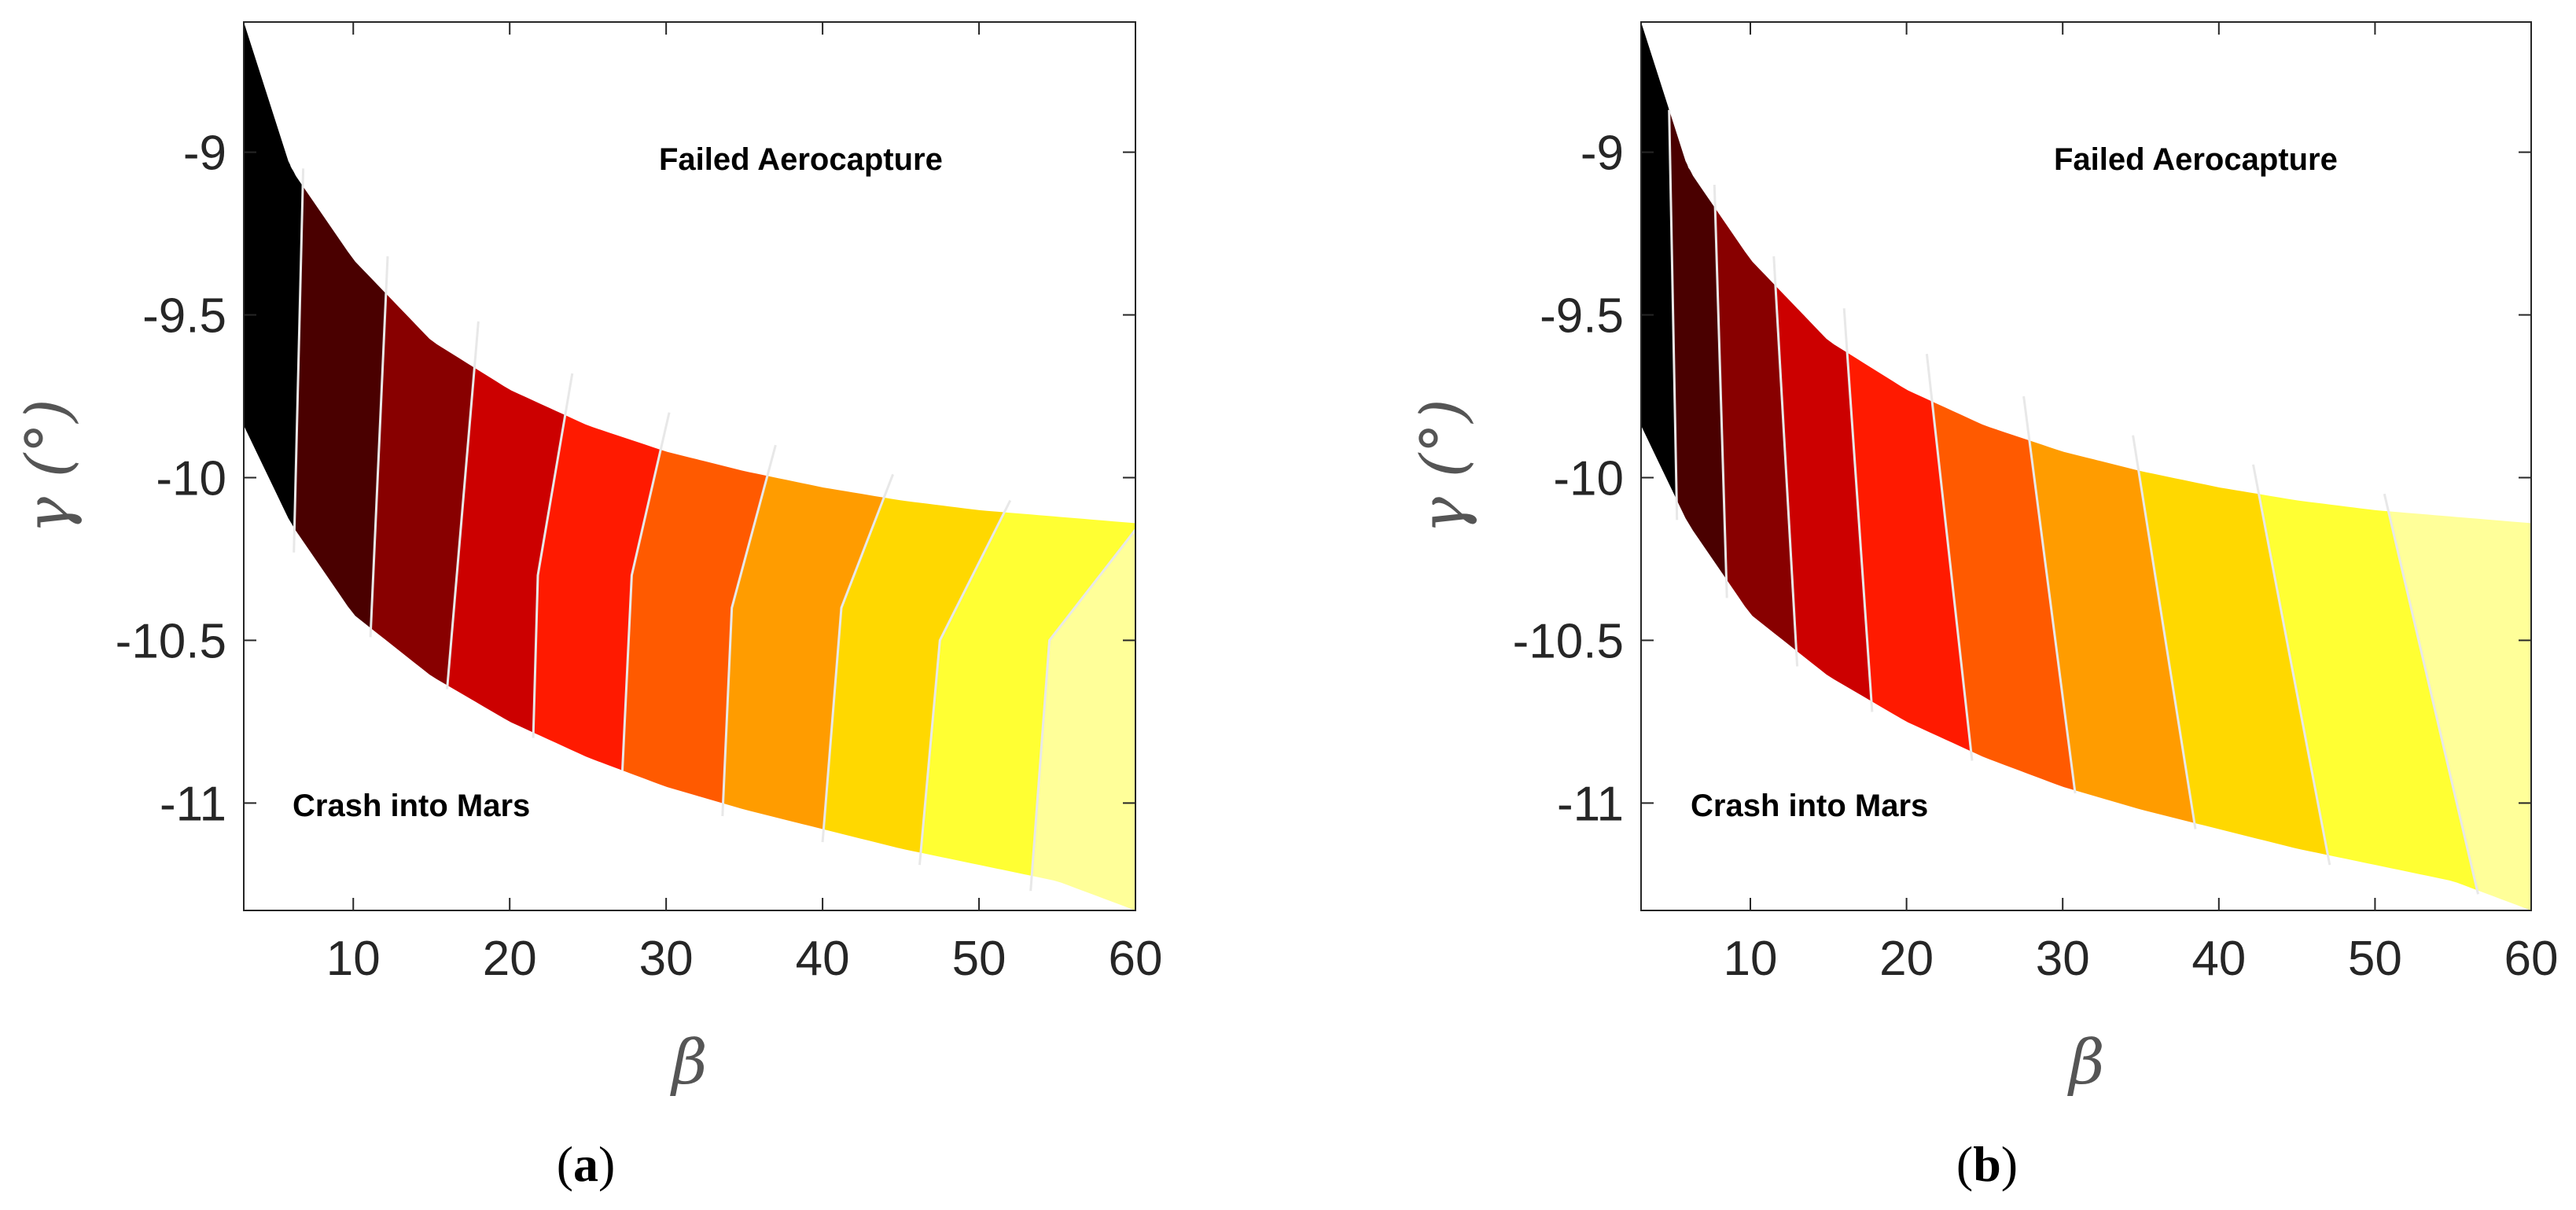 This screenshot has width=2576, height=1210. Describe the element at coordinates (586, 1164) in the screenshot. I see `panel-caption: (a)` at that location.